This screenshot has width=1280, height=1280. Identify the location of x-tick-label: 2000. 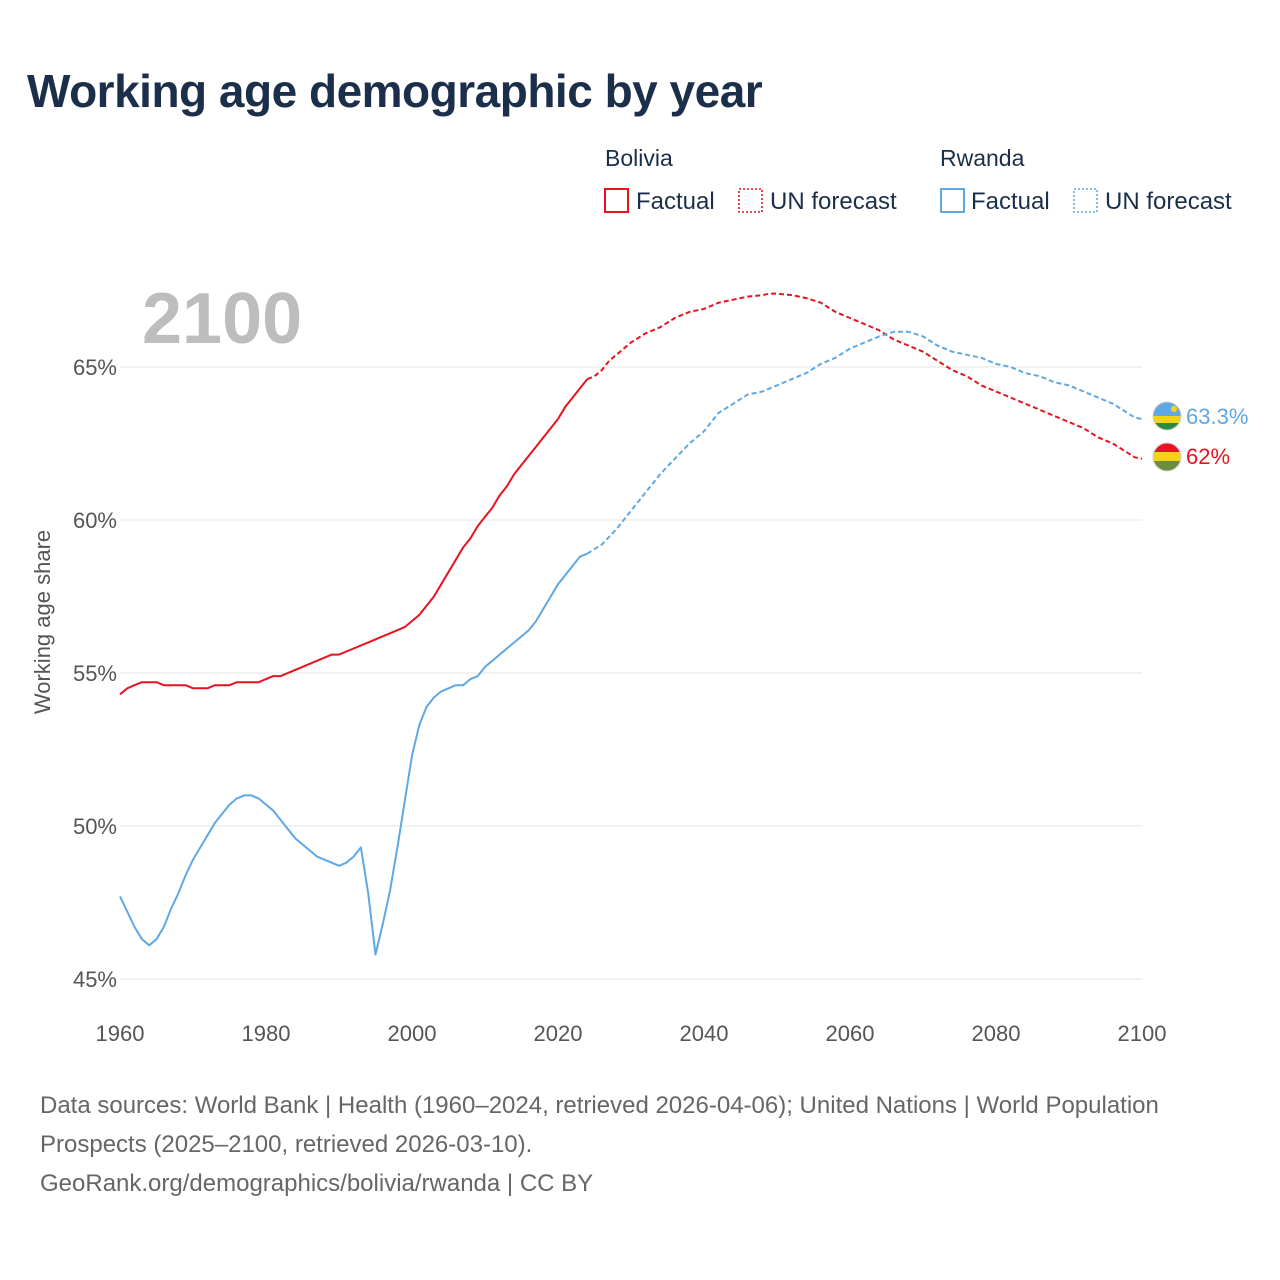
(412, 1033).